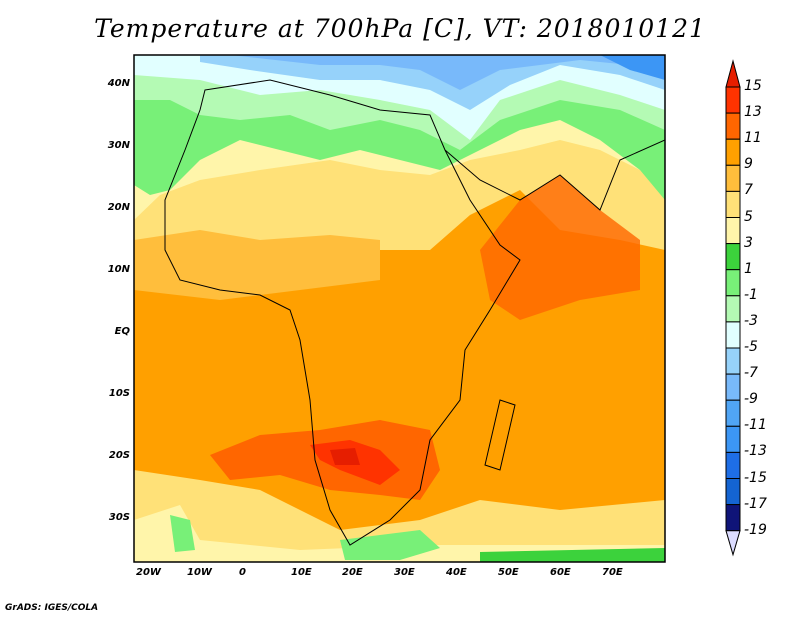 The image size is (800, 618). I want to click on colorbar, so click(733, 308).